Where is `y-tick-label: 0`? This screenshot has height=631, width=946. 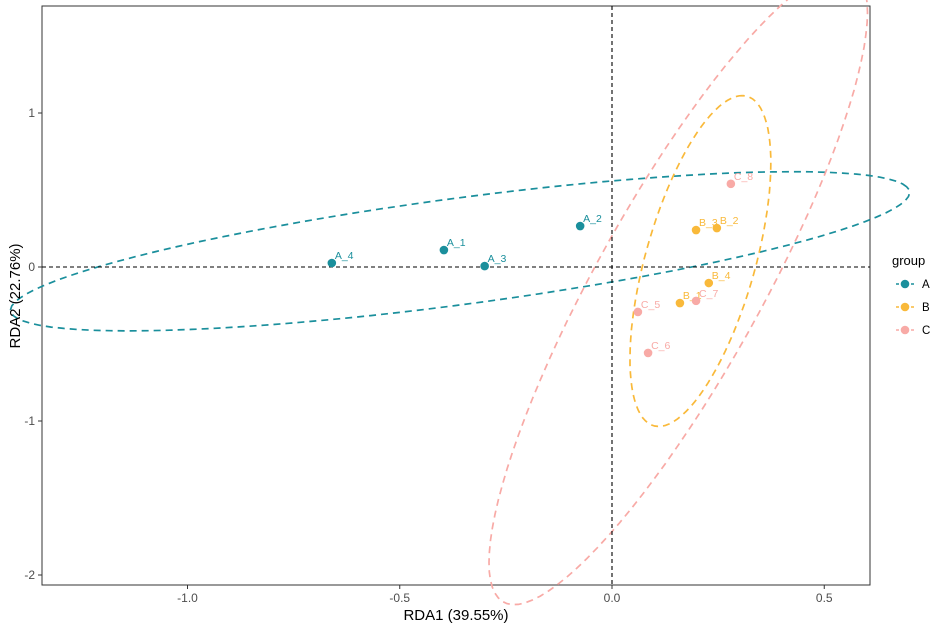 y-tick-label: 0 is located at coordinates (31, 267).